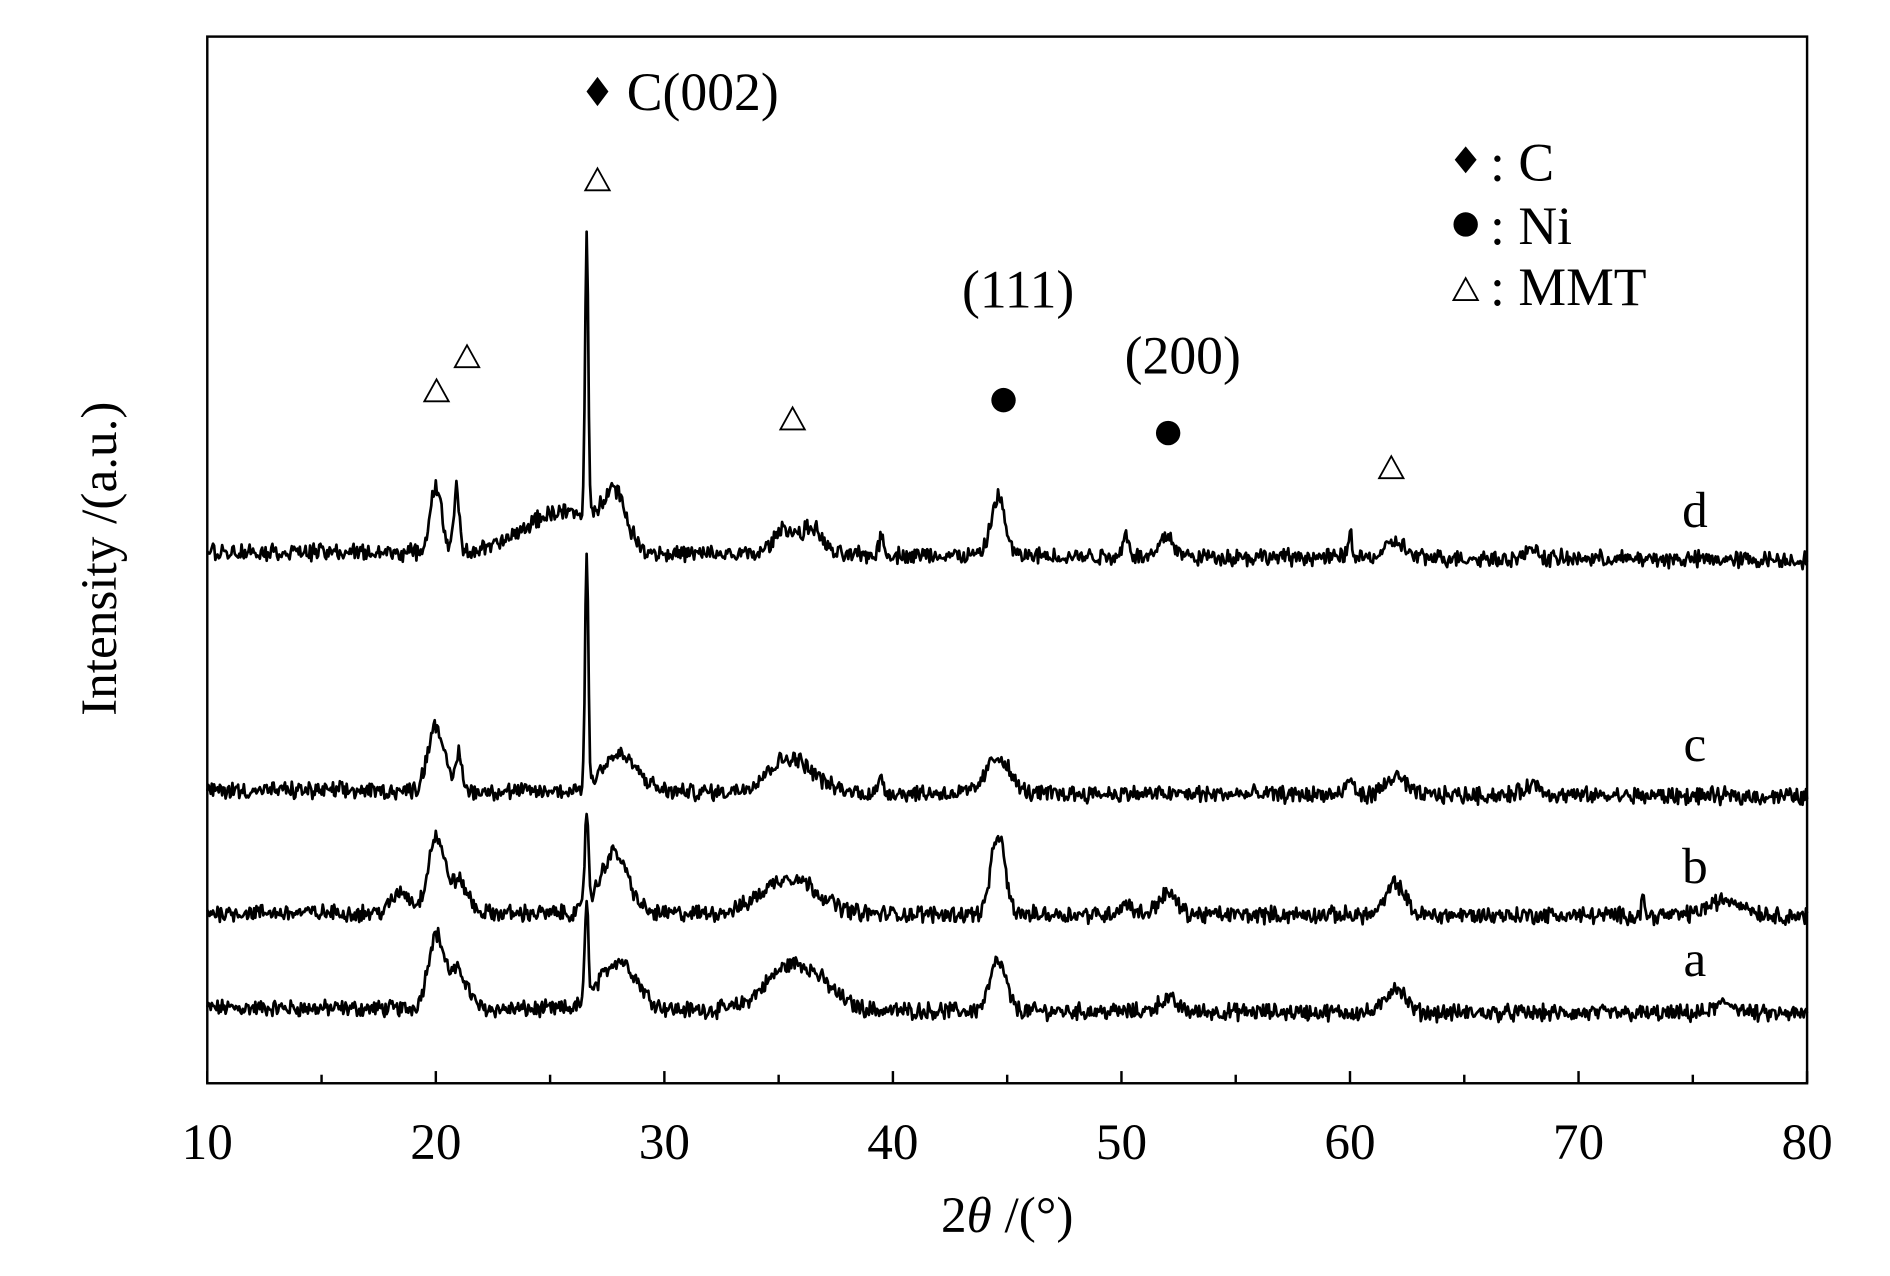  What do you see at coordinates (207, 1142) in the screenshot?
I see `x-tick-label: 10` at bounding box center [207, 1142].